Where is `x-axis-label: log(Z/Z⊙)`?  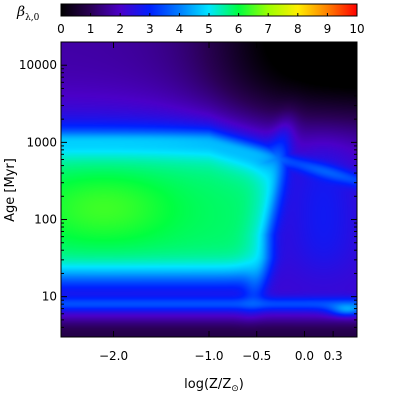 x-axis-label: log(Z/Z⊙) is located at coordinates (214, 385).